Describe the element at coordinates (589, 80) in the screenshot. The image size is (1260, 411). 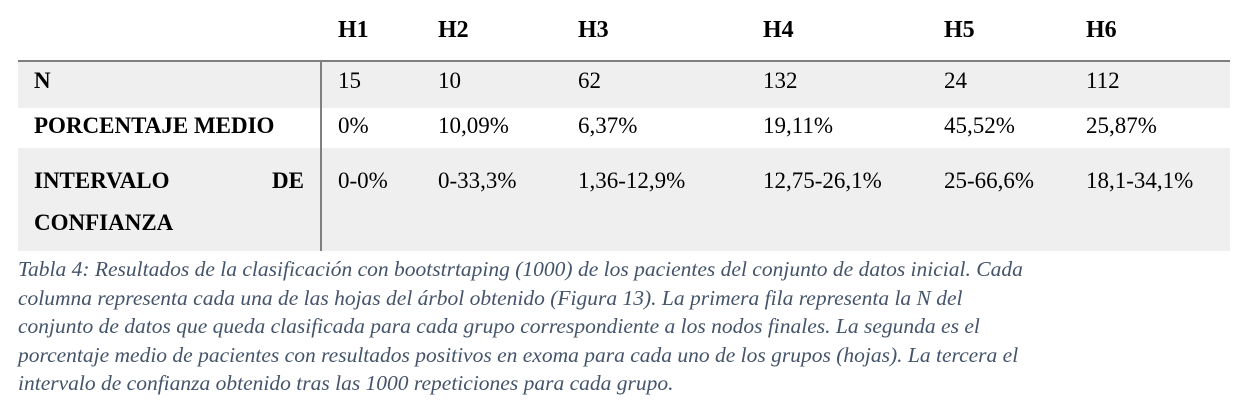
I see `table-cell: 62` at that location.